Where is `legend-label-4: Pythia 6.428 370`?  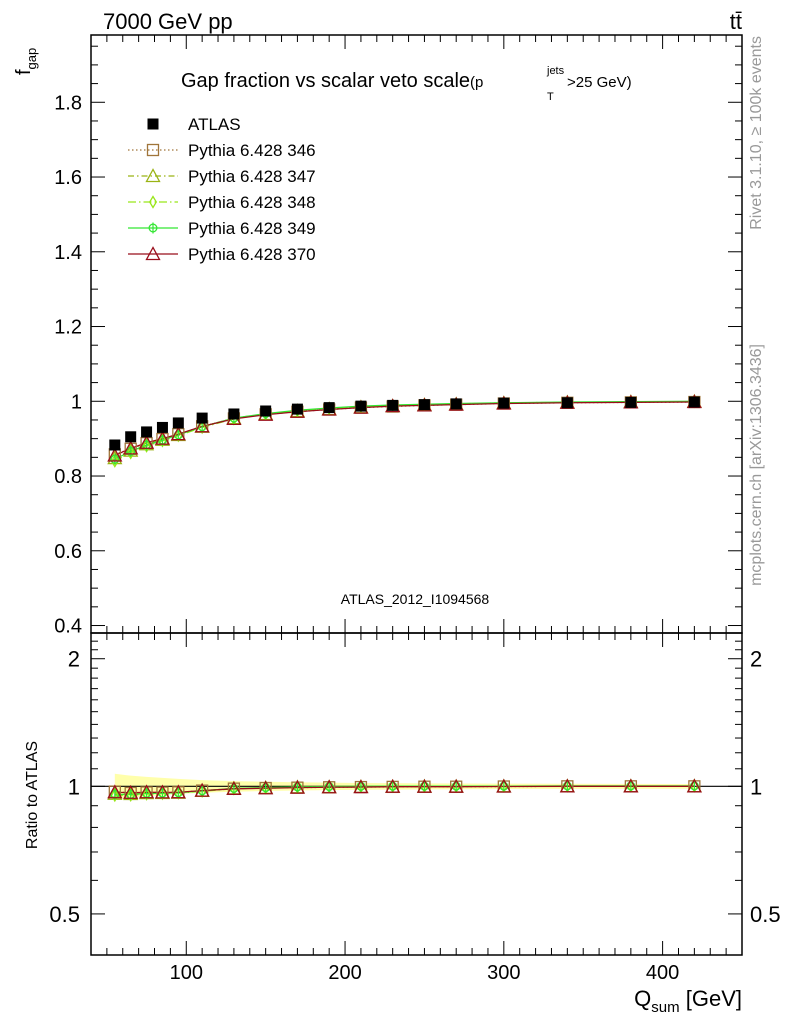 legend-label-4: Pythia 6.428 370 is located at coordinates (252, 254).